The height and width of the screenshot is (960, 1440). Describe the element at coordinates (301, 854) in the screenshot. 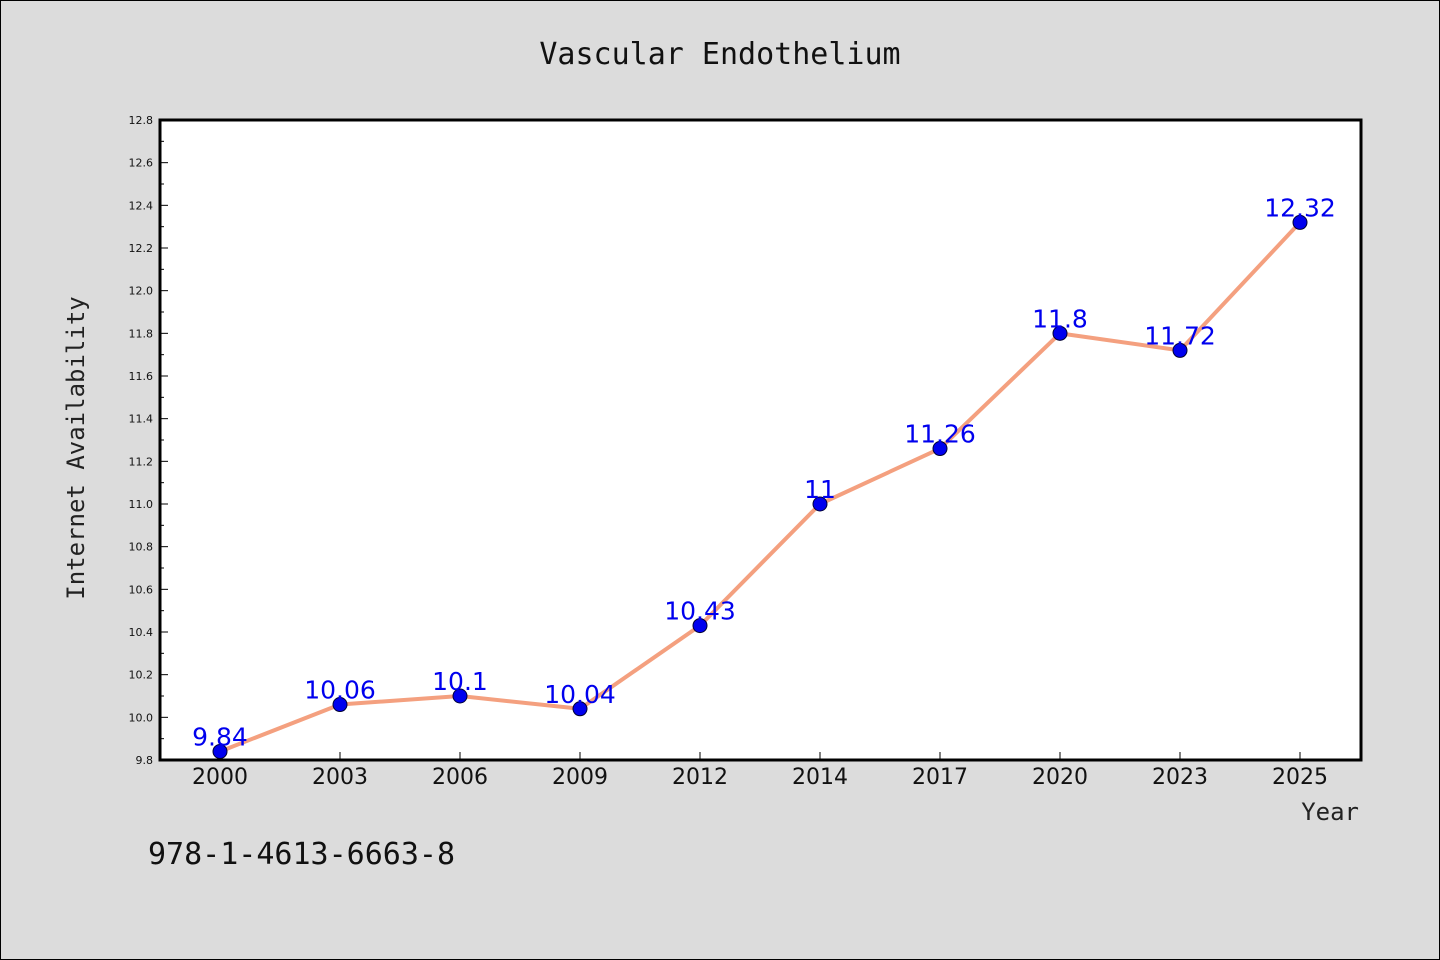

I see `footer-isbn: 978-1-4613-6663-8` at that location.